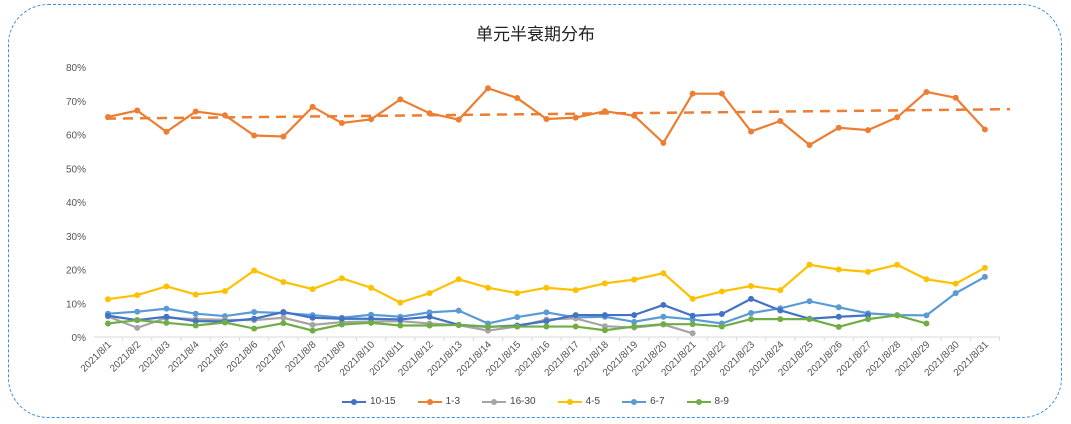 This screenshot has height=424, width=1071. I want to click on chart-title: 单元半衰期分布, so click(535, 34).